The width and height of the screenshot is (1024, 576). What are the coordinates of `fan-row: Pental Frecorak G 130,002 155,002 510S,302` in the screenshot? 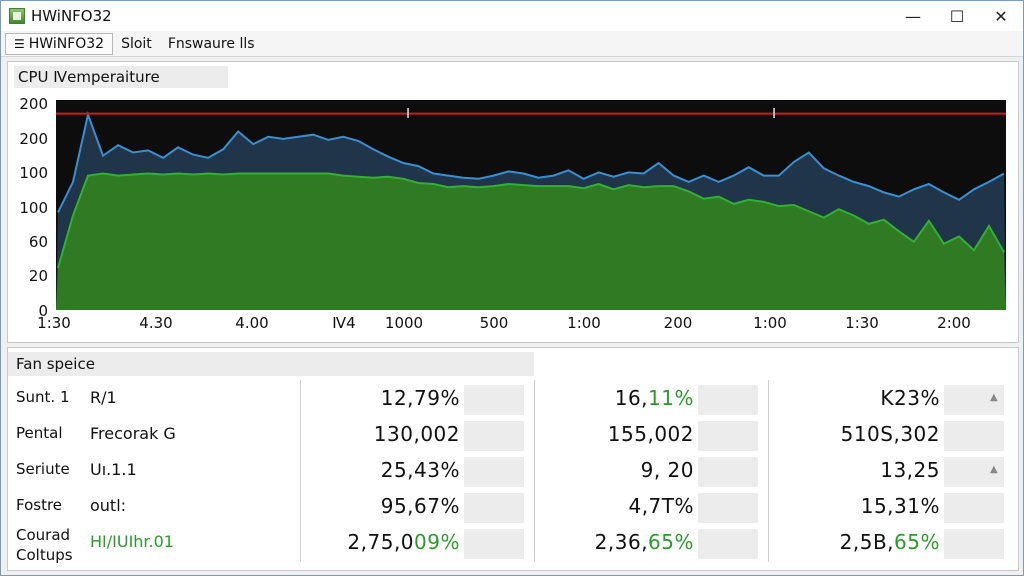 It's located at (513, 436).